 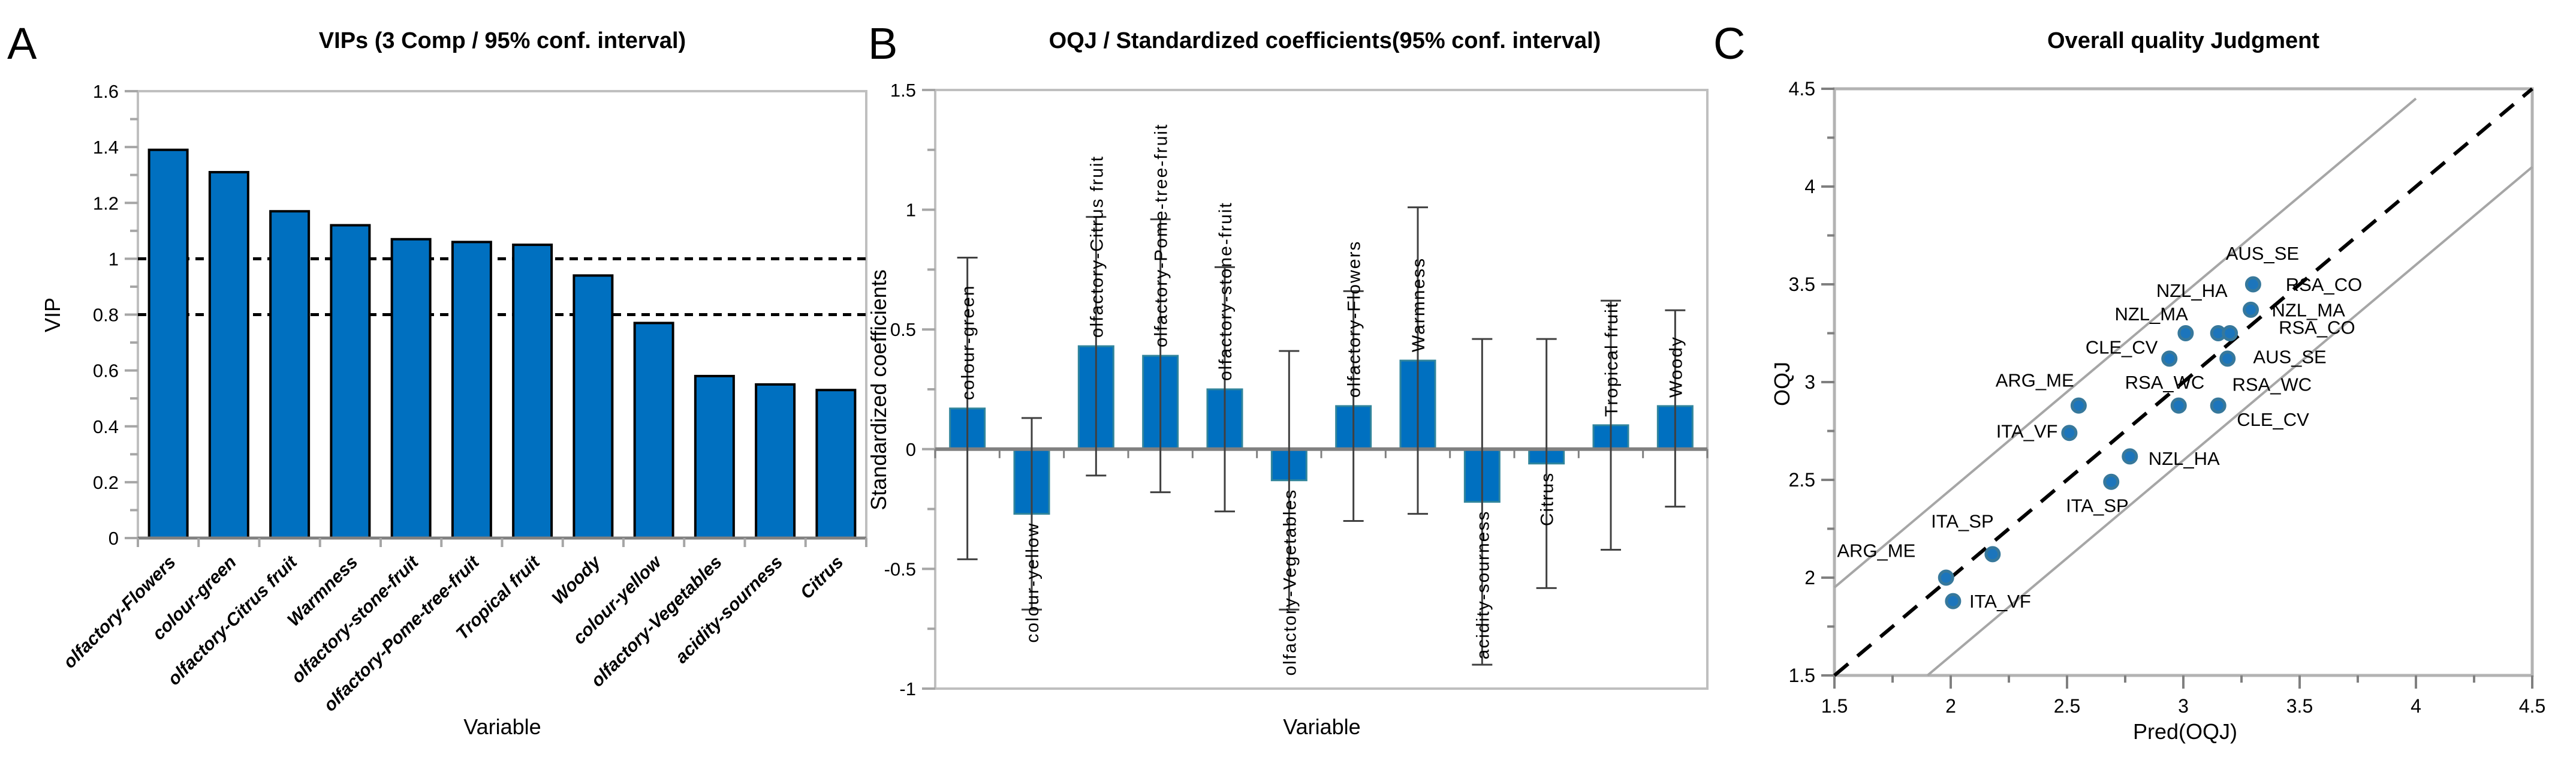 I want to click on x-category-label: olfactory-Flowers, so click(x=119, y=612).